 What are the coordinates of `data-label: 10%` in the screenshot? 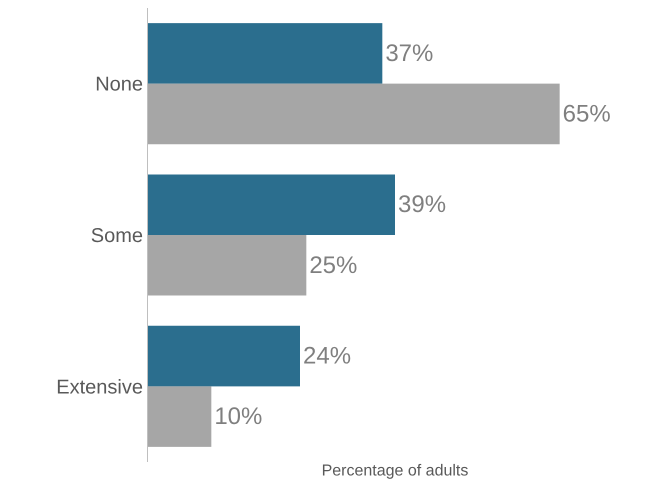 It's located at (238, 416).